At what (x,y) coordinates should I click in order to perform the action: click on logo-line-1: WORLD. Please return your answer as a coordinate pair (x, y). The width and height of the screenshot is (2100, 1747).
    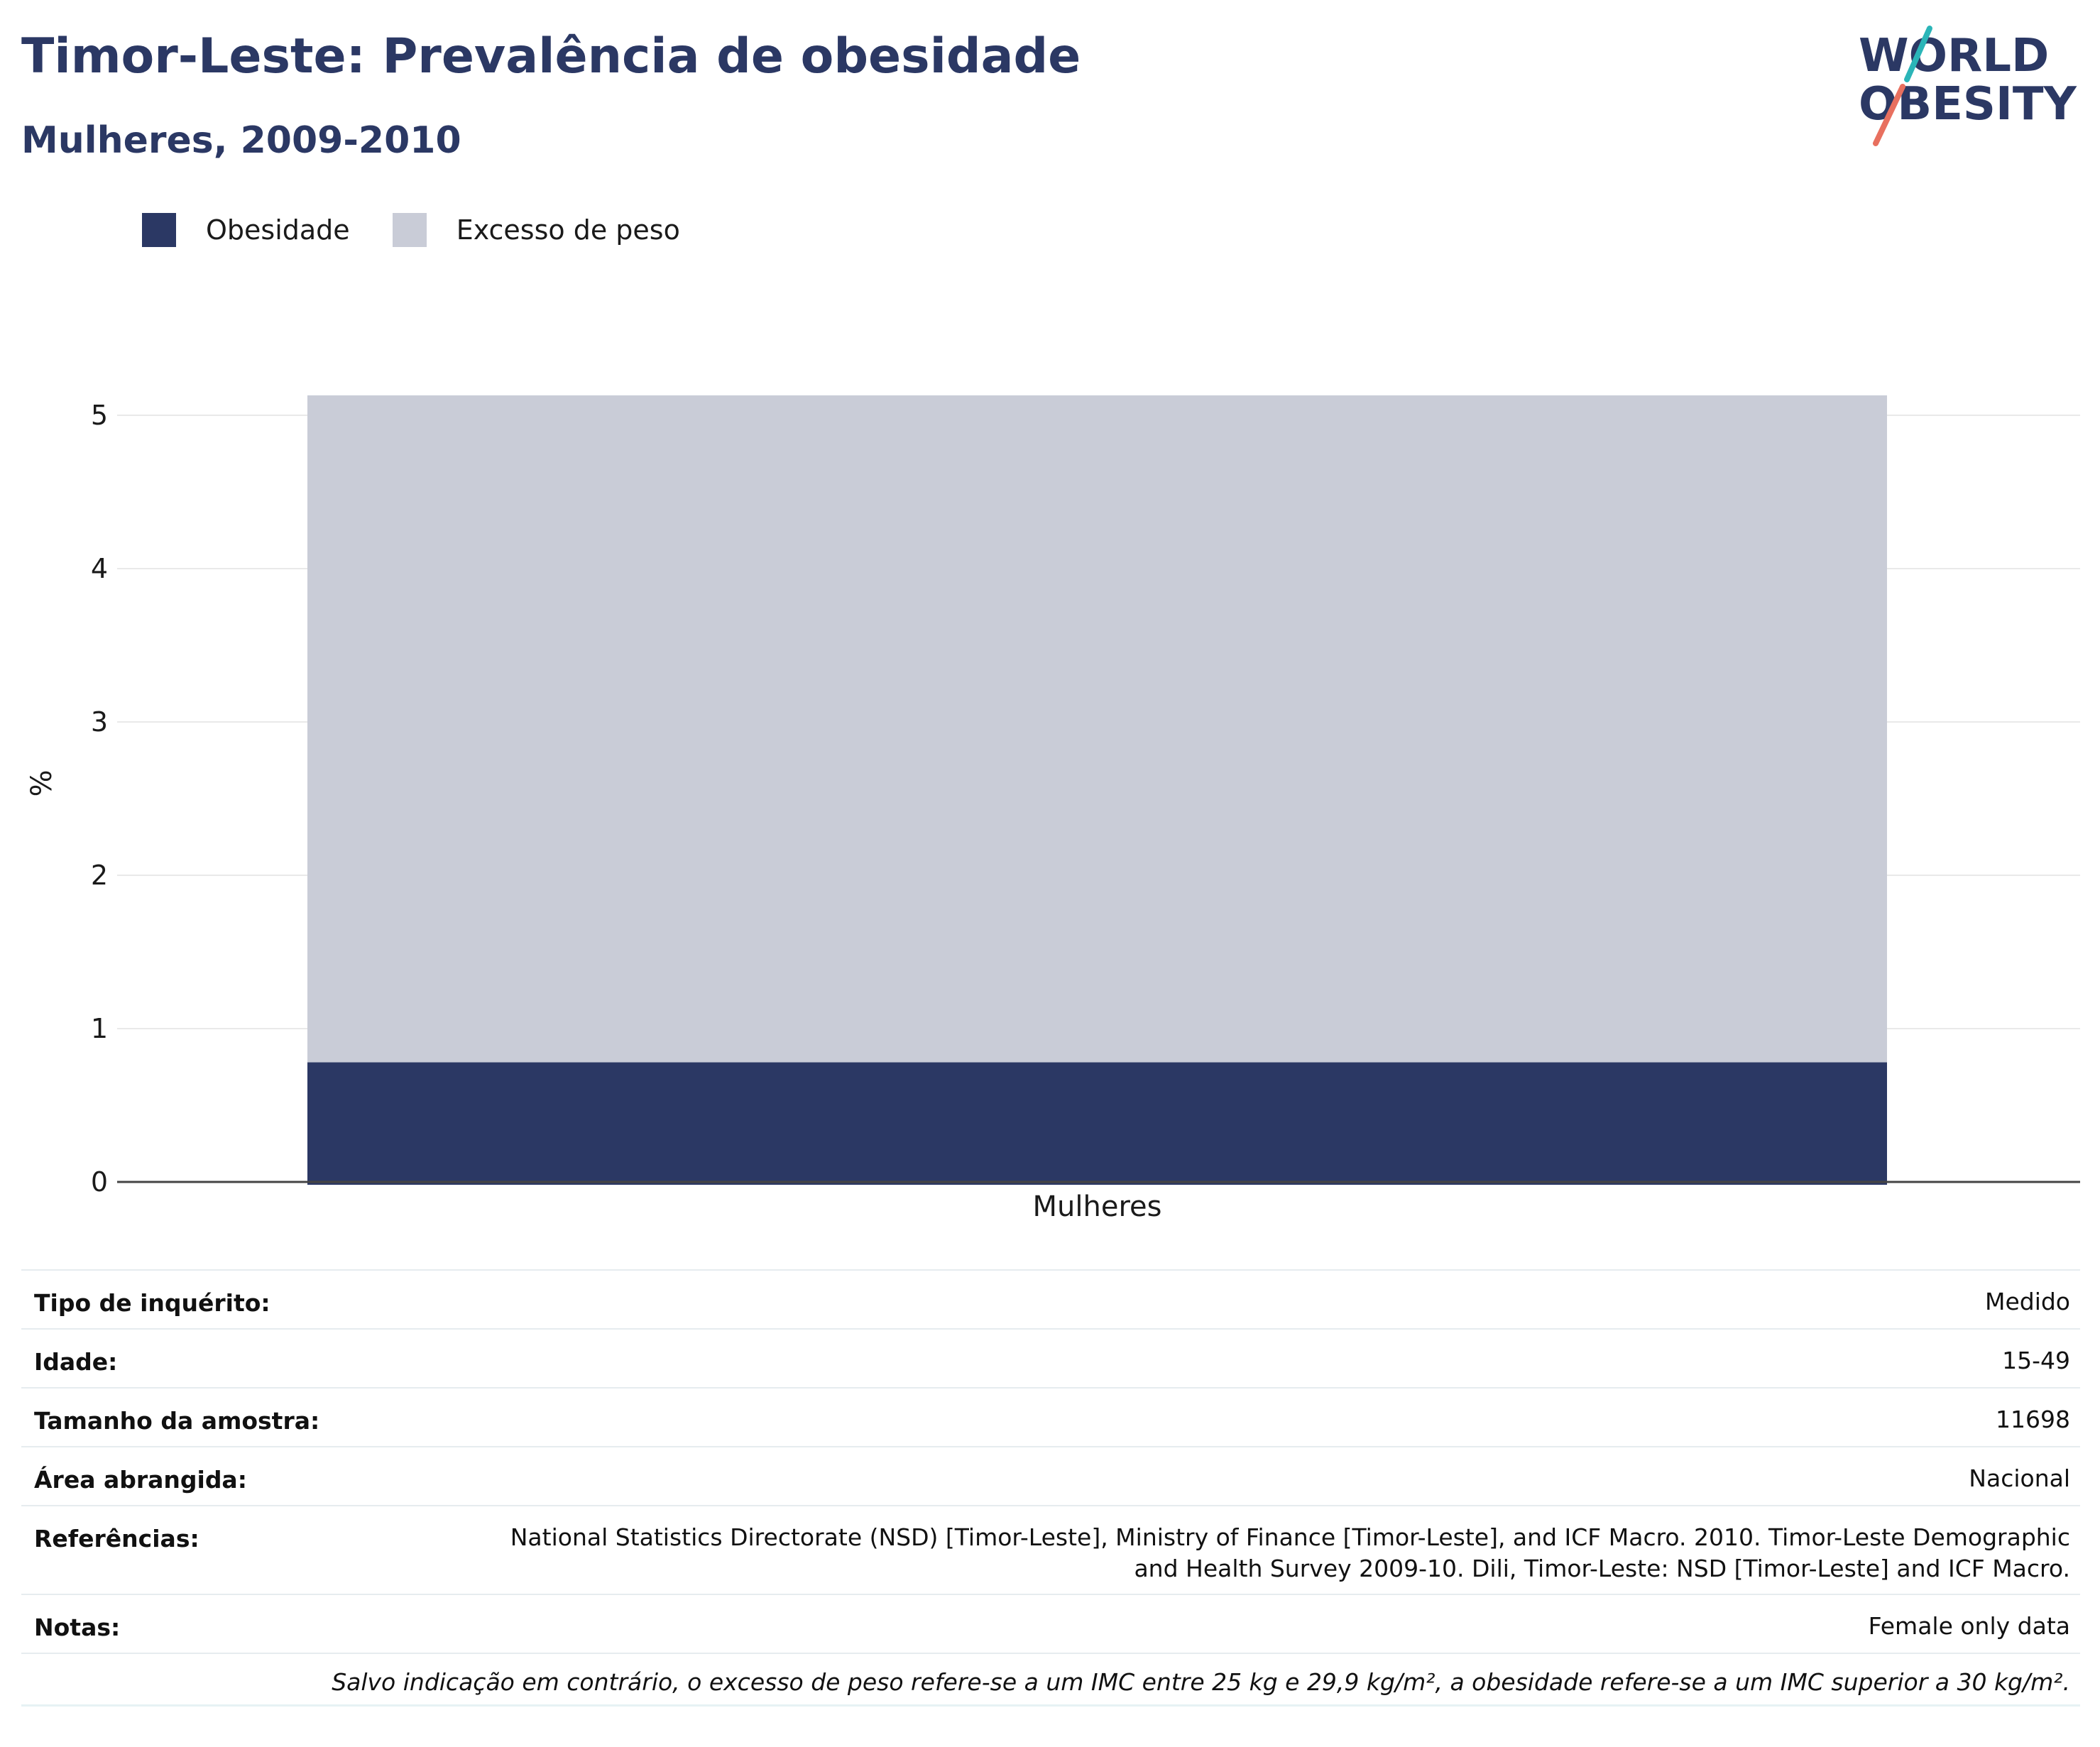
    Looking at the image, I should click on (1954, 56).